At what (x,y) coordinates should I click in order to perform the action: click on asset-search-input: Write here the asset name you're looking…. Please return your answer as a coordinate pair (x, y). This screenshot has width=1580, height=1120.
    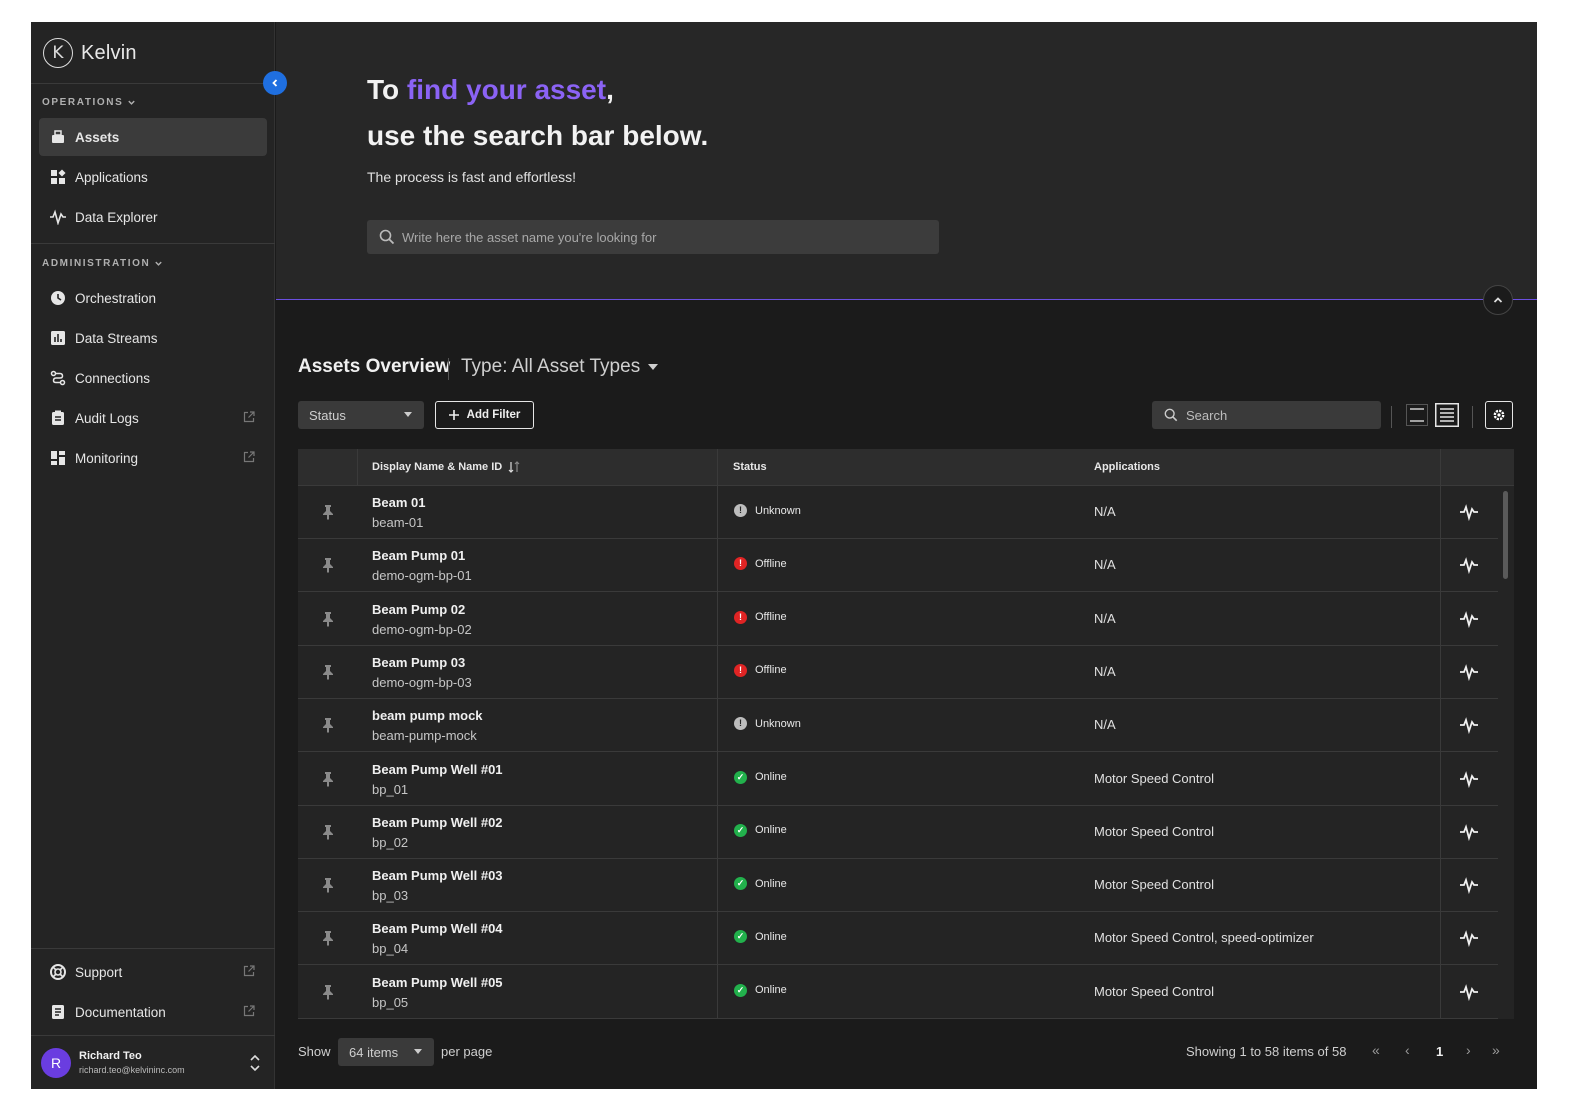
    Looking at the image, I should click on (653, 237).